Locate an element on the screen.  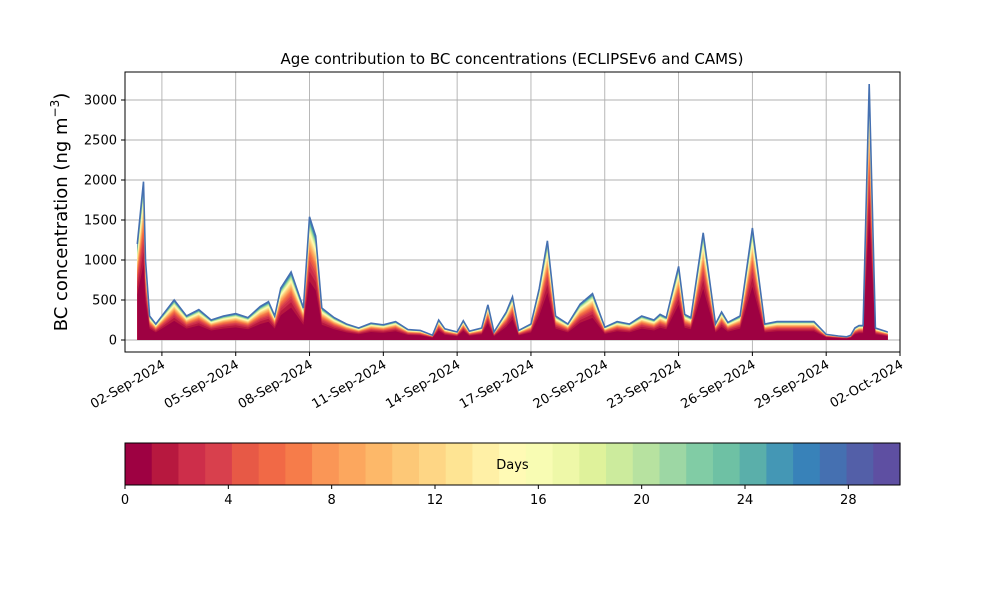
x-tick-label: 14-Sep-2024 is located at coordinates (423, 384).